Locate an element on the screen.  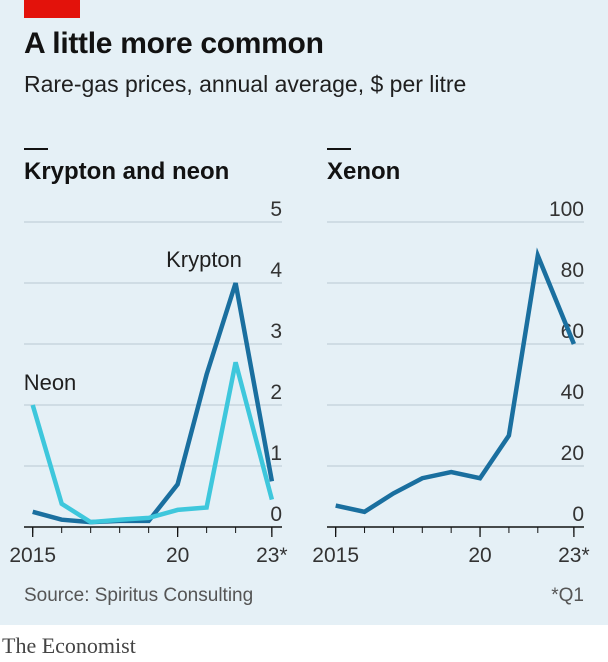
left-y-tick-label-3: 3 is located at coordinates (276, 331).